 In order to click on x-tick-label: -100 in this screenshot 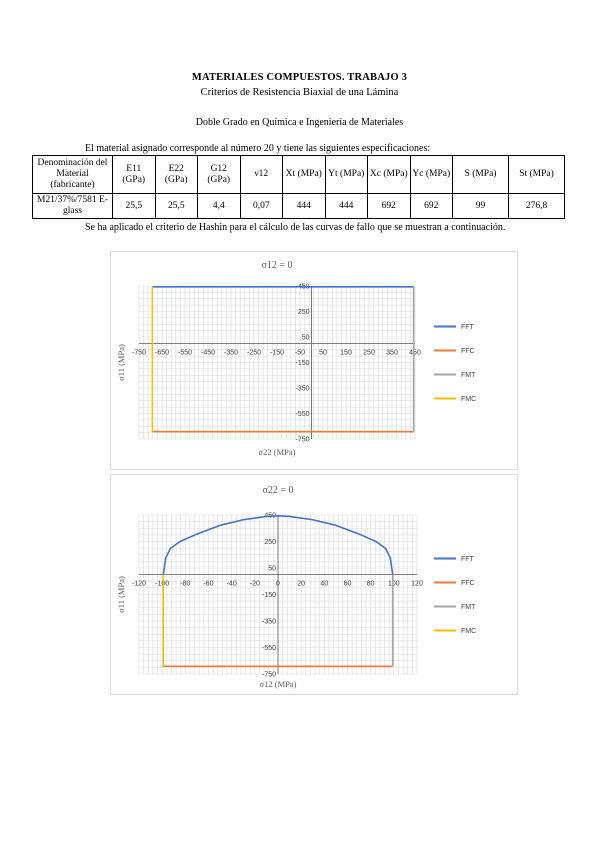, I will do `click(162, 584)`.